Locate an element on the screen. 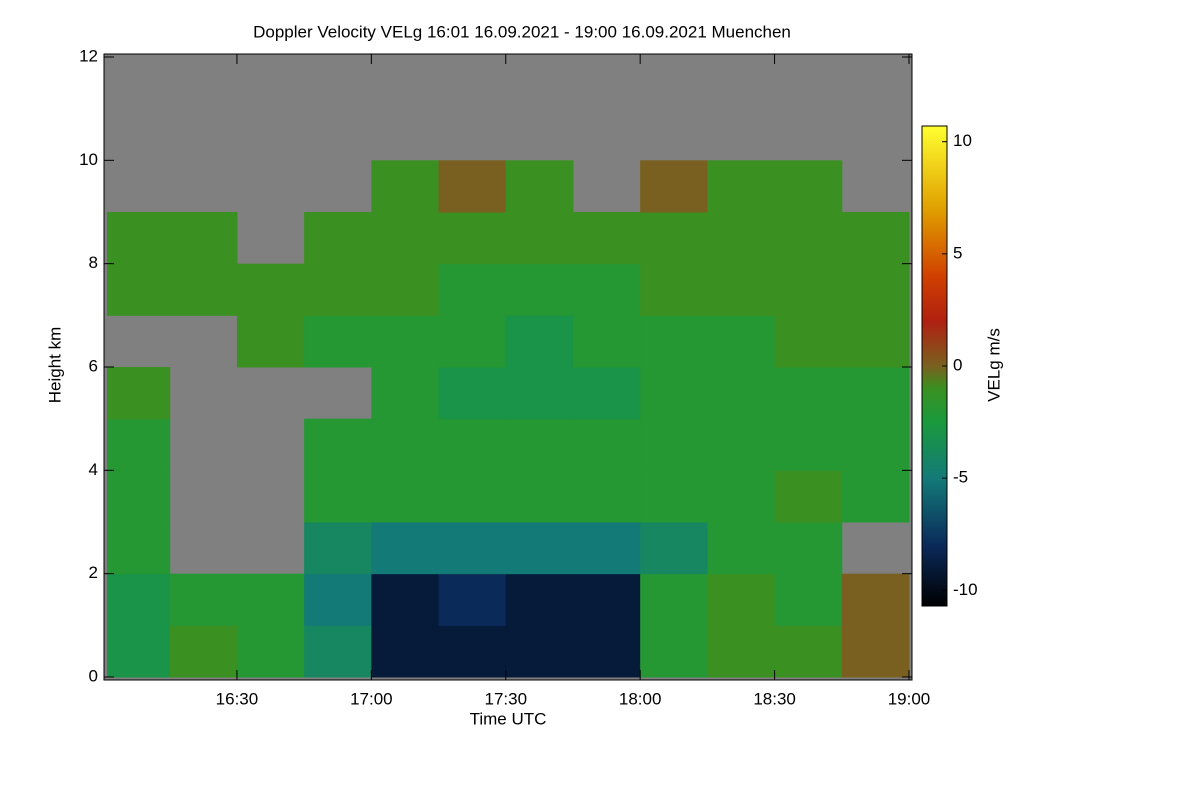 The height and width of the screenshot is (800, 1200). colorbar-label: VELg m/s is located at coordinates (993, 365).